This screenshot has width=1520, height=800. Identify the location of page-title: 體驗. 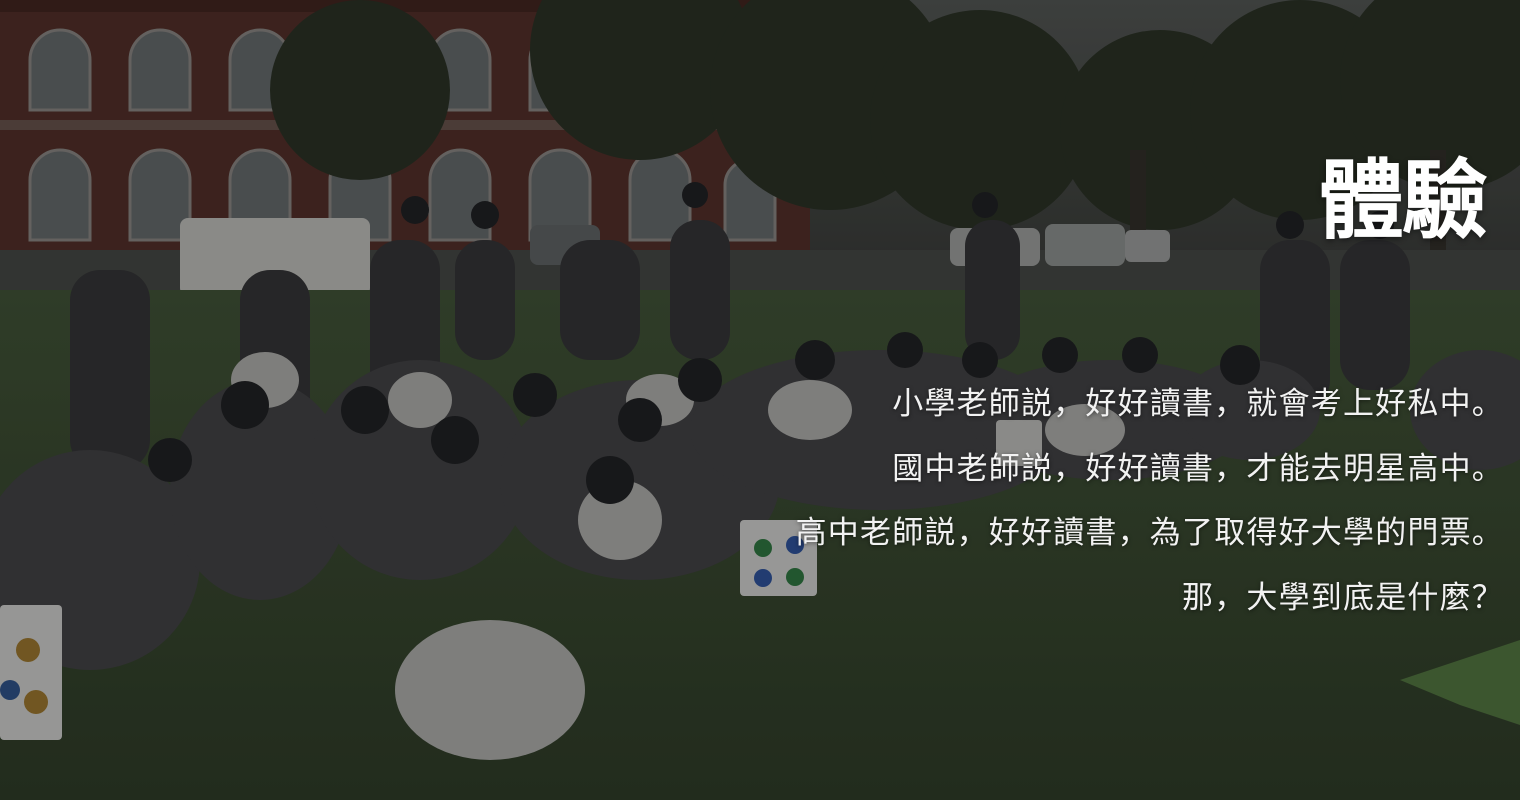
(1403, 201).